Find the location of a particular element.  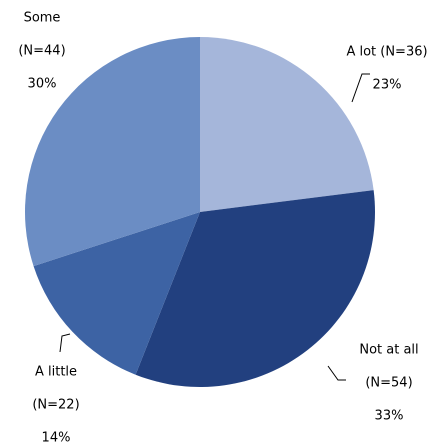

slice-label: (N=22) is located at coordinates (55, 405).